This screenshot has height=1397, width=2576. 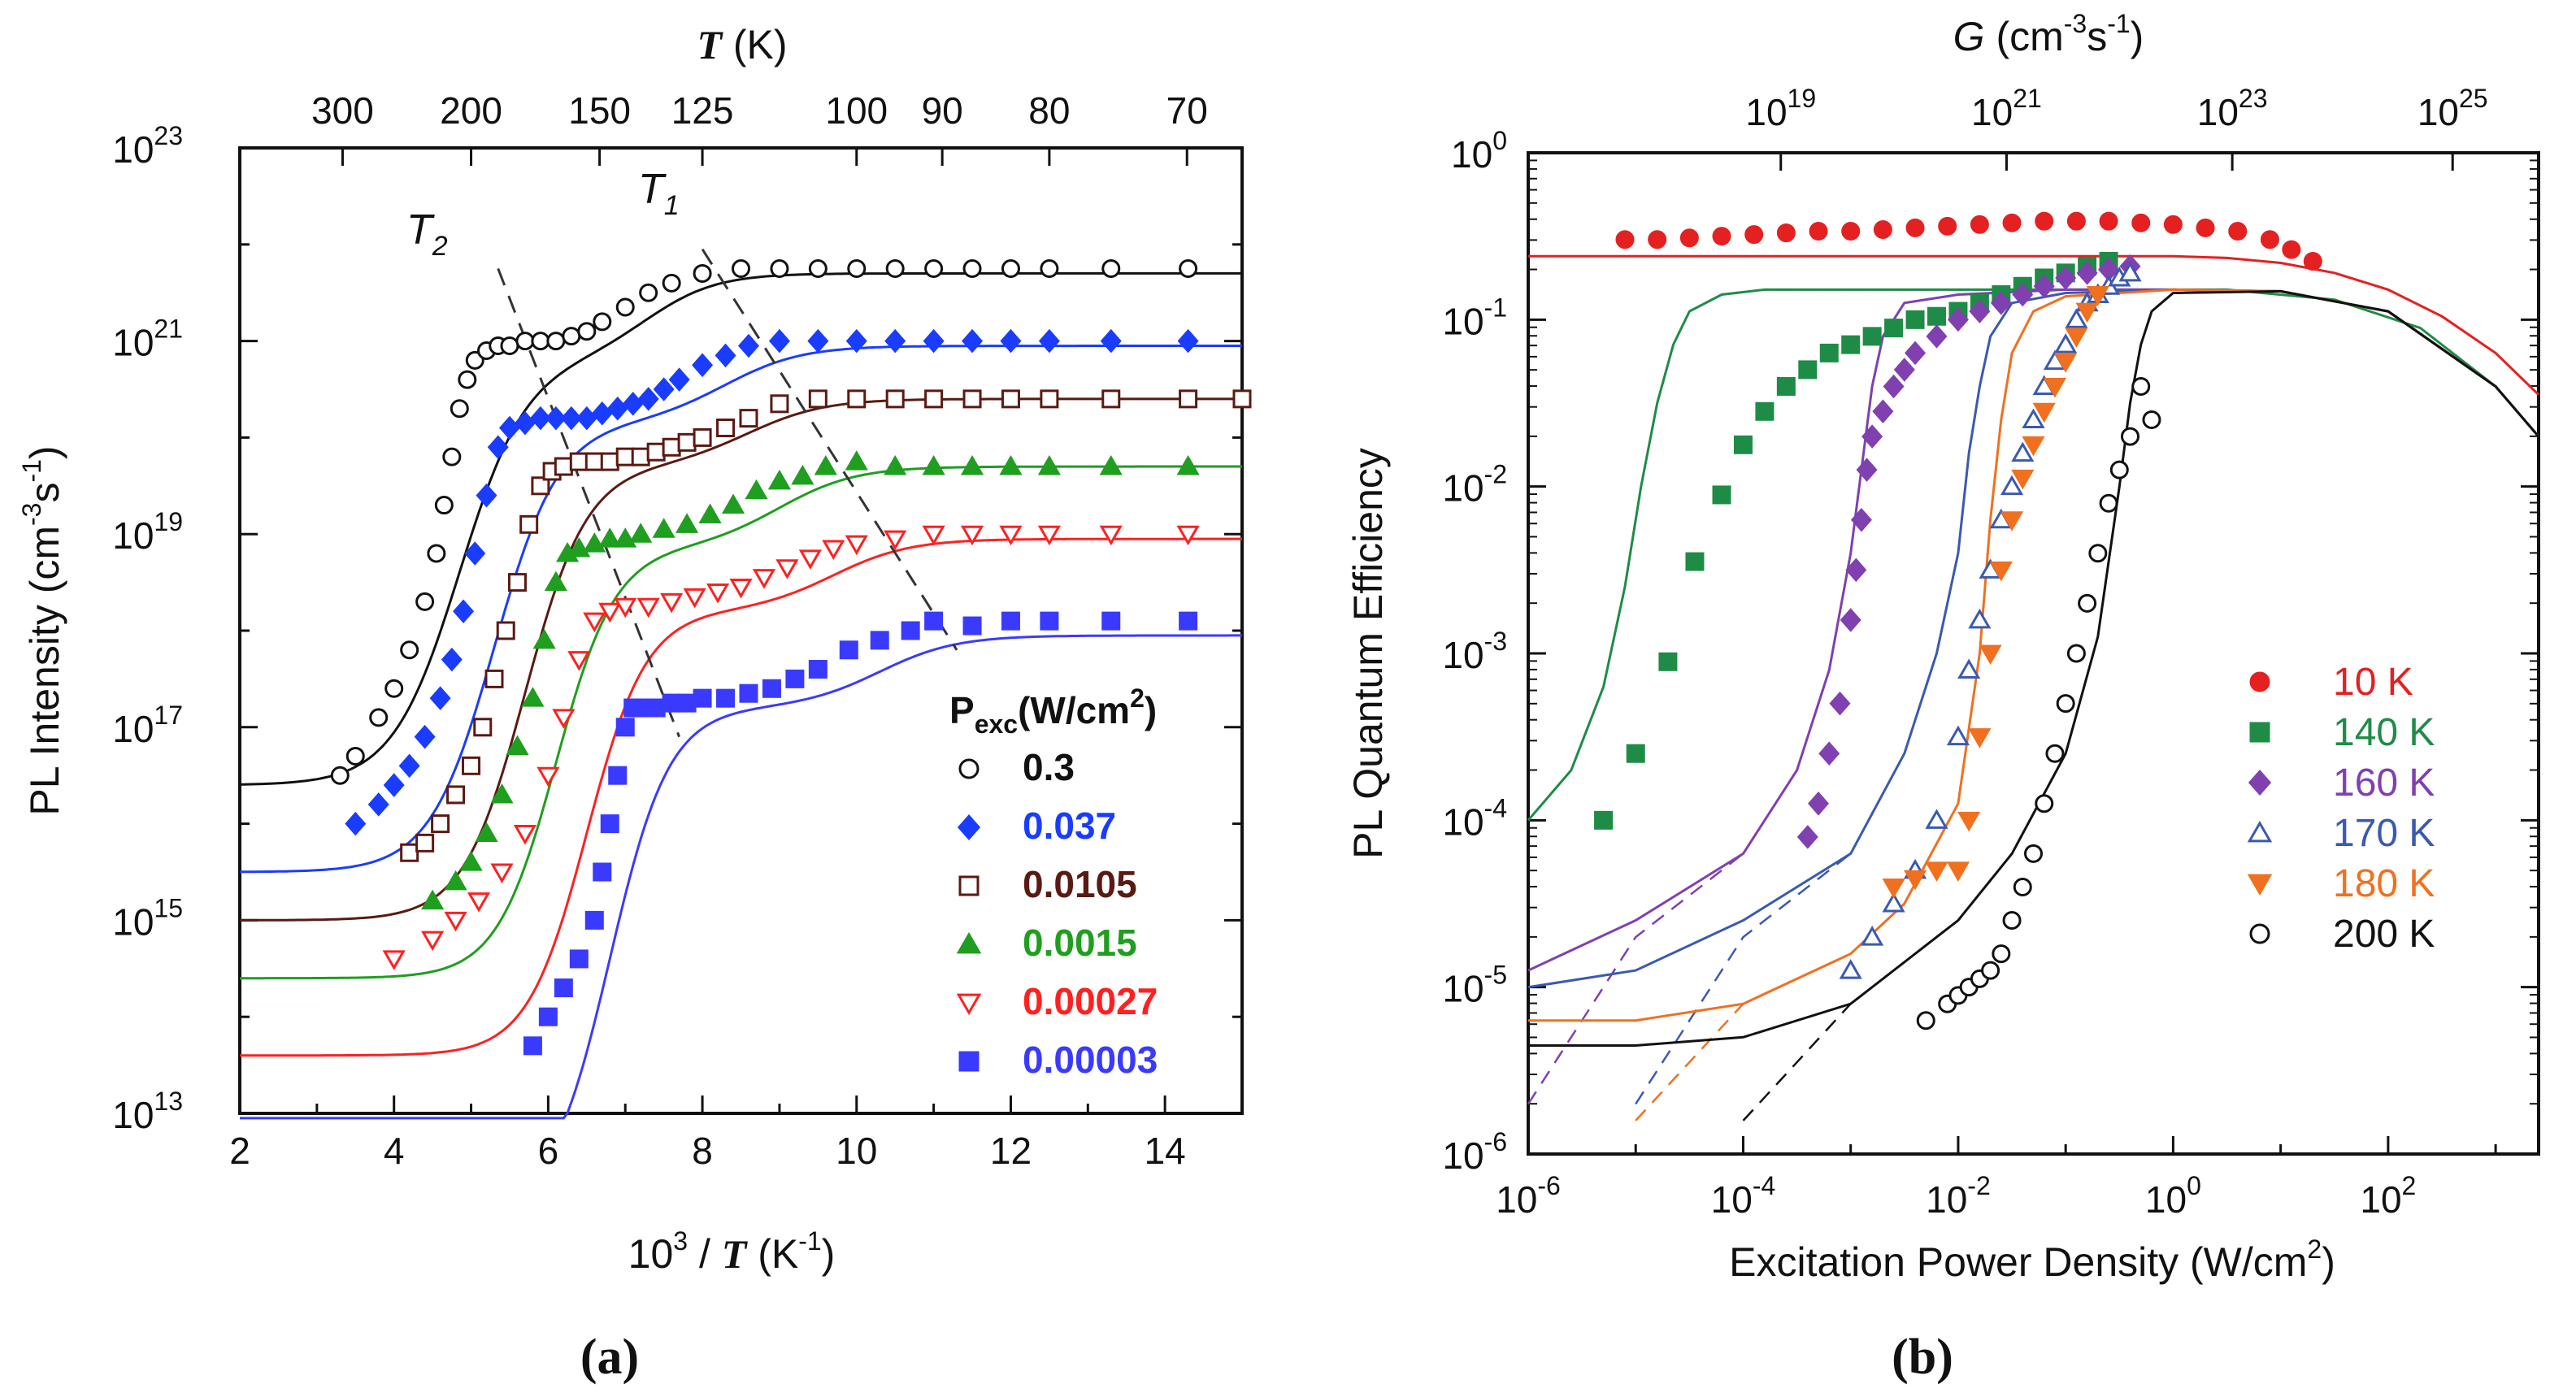 I want to click on a-y-tick-label: 1017, so click(x=147, y=725).